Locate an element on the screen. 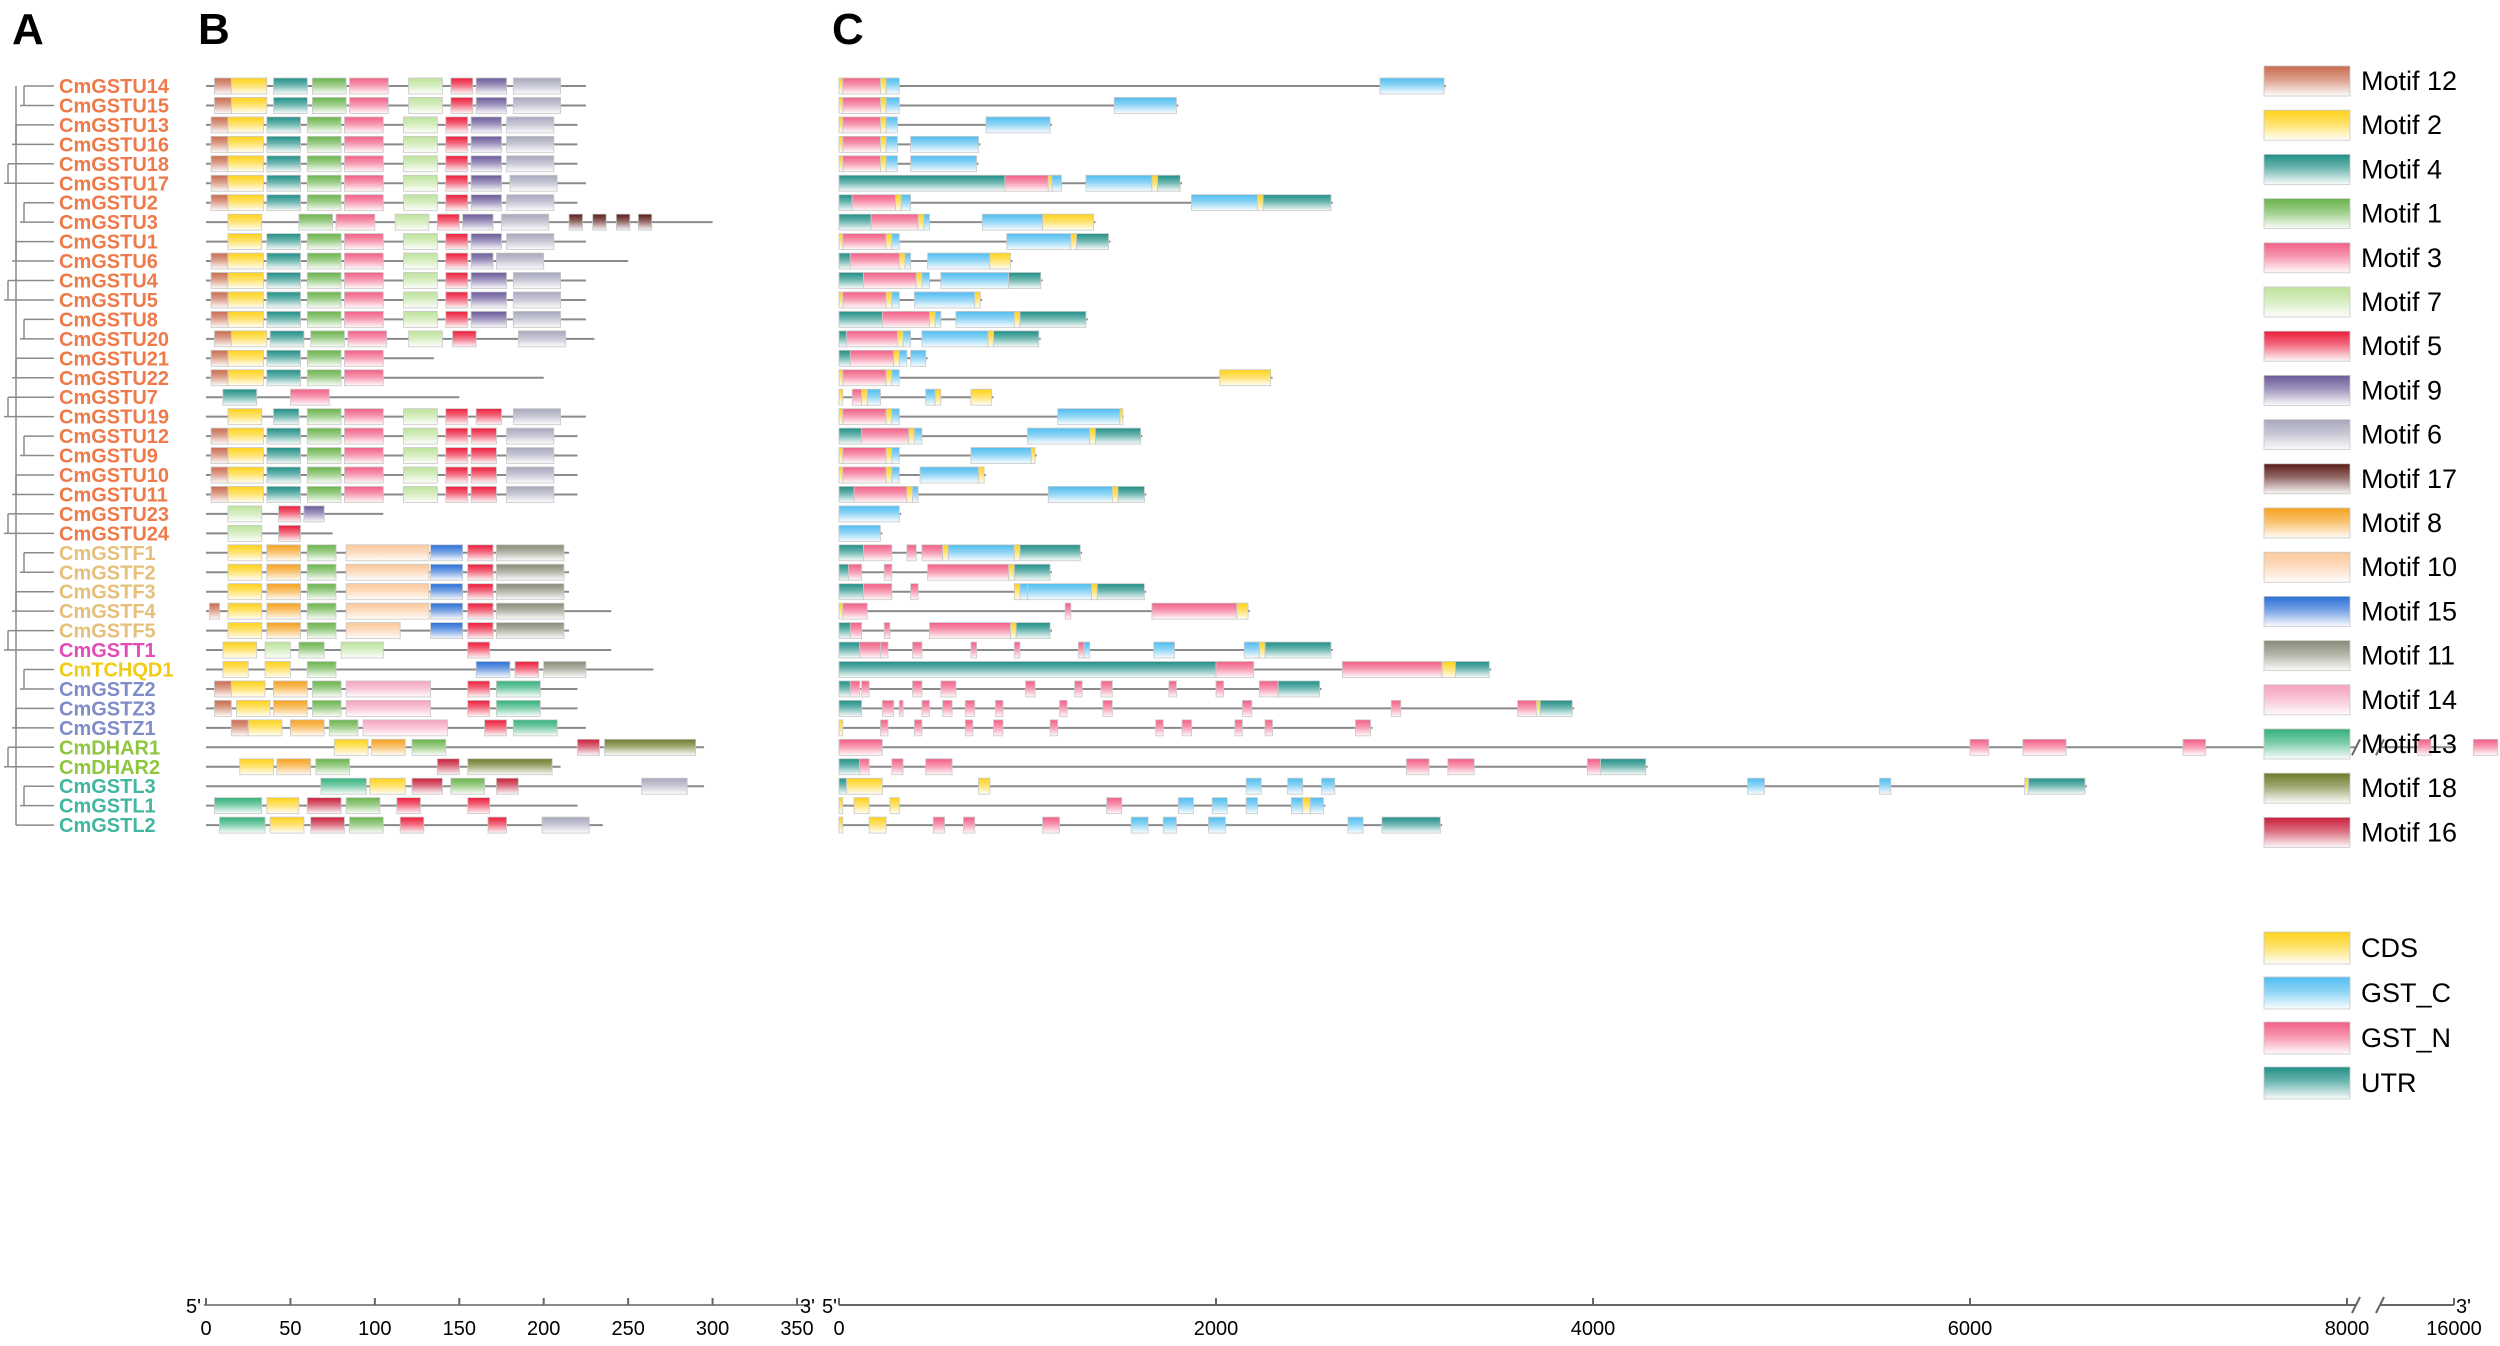 The image size is (2500, 1346). legend-cds-swatch is located at coordinates (2307, 948).